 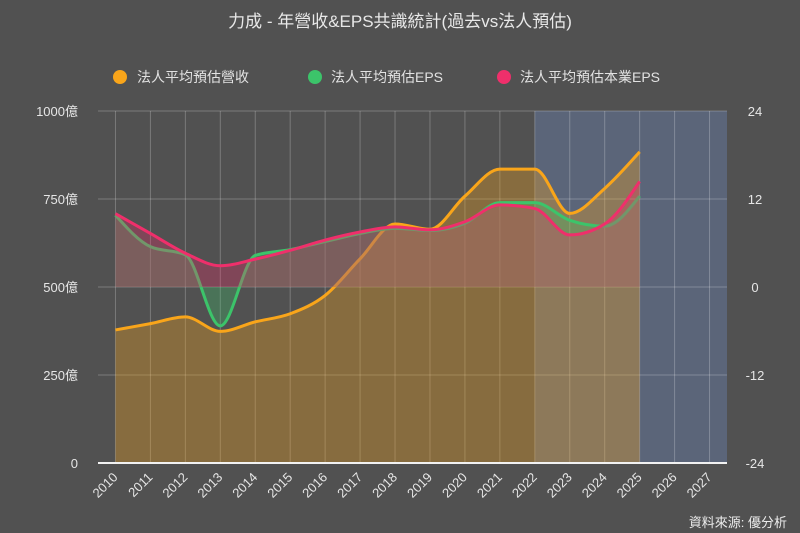 I want to click on left-axis-tick: 250億, so click(x=60, y=375).